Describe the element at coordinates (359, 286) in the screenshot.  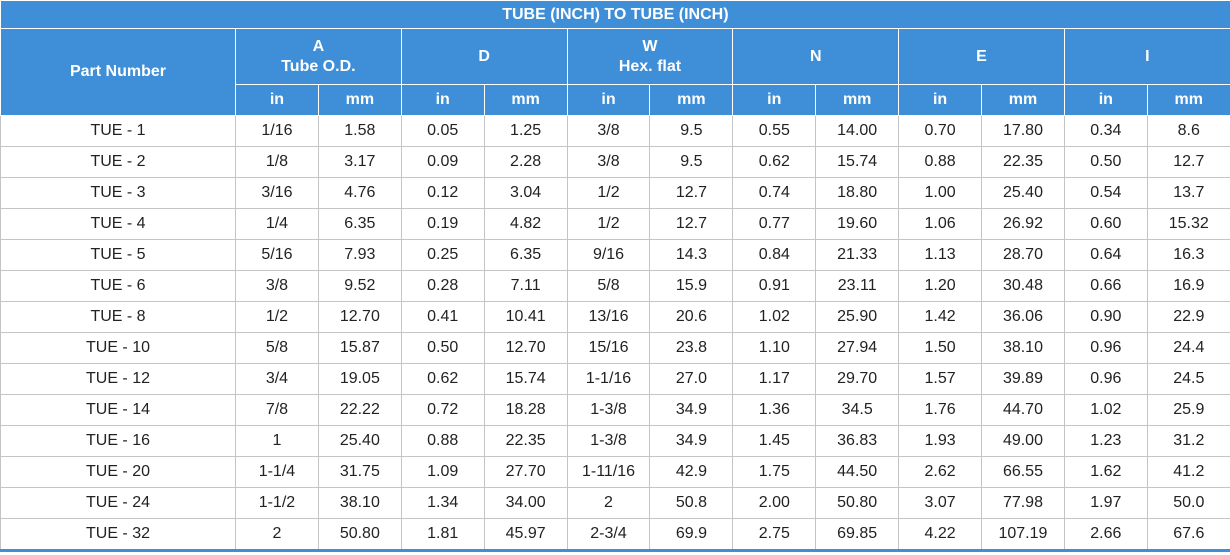
I see `cell: 9.52` at that location.